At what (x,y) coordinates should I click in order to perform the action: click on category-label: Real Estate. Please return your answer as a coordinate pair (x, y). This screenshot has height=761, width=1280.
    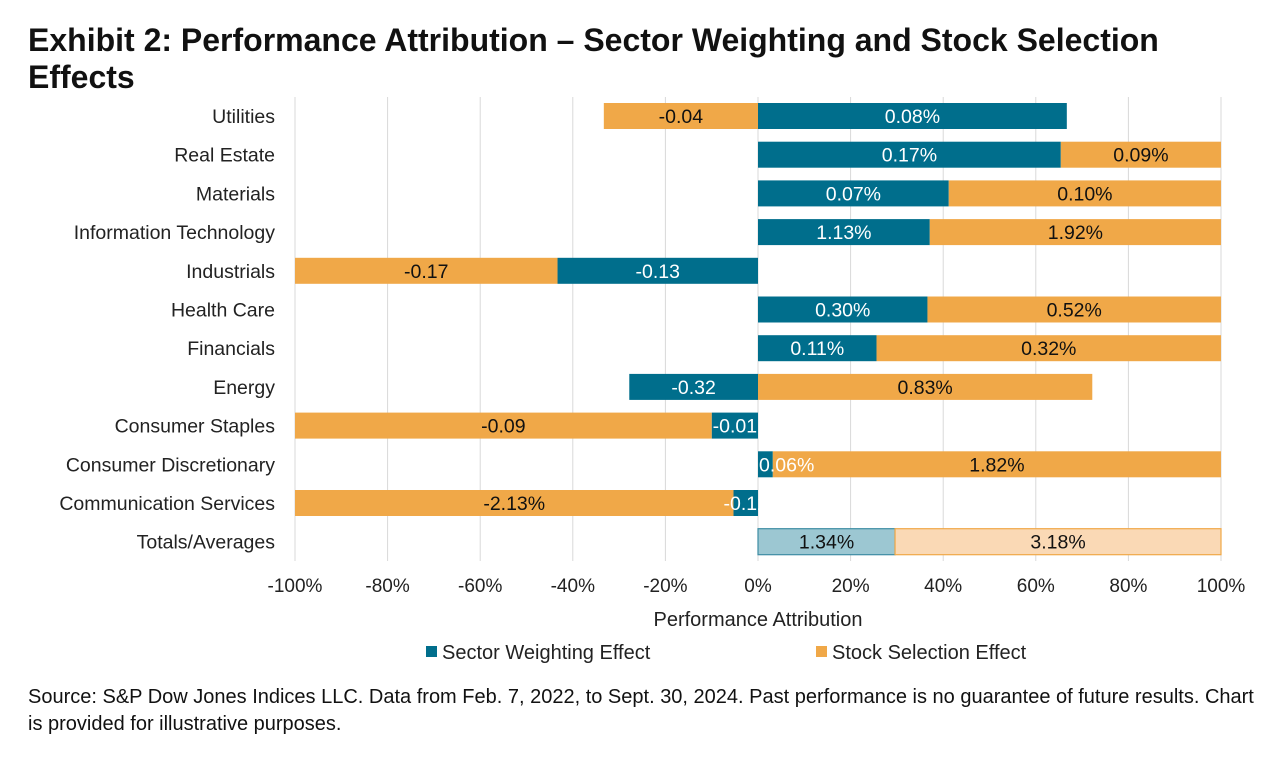
    Looking at the image, I should click on (224, 156).